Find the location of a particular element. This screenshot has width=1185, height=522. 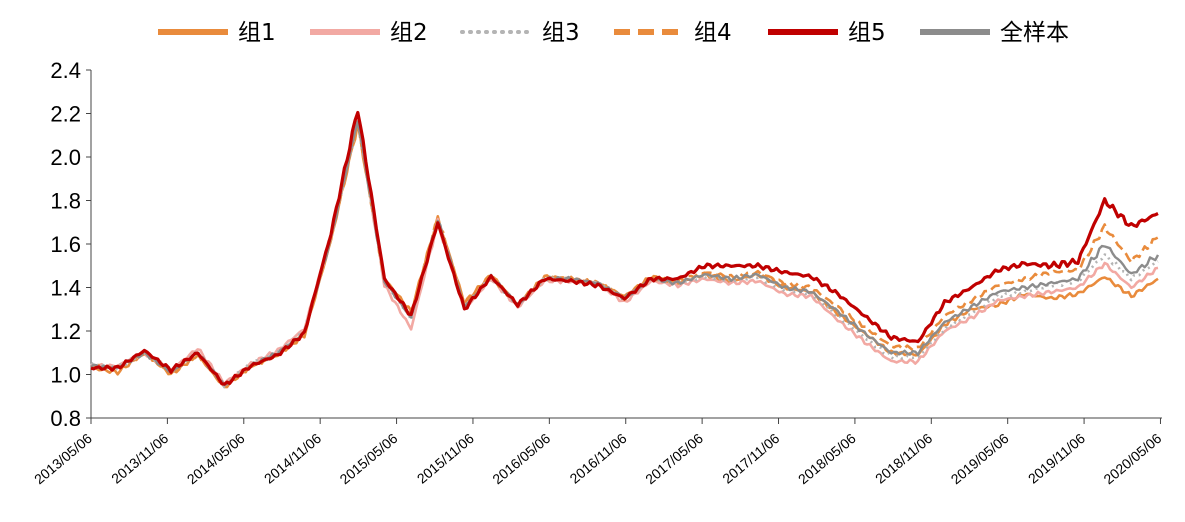

y-tick-label: 2.0 is located at coordinates (65, 157).